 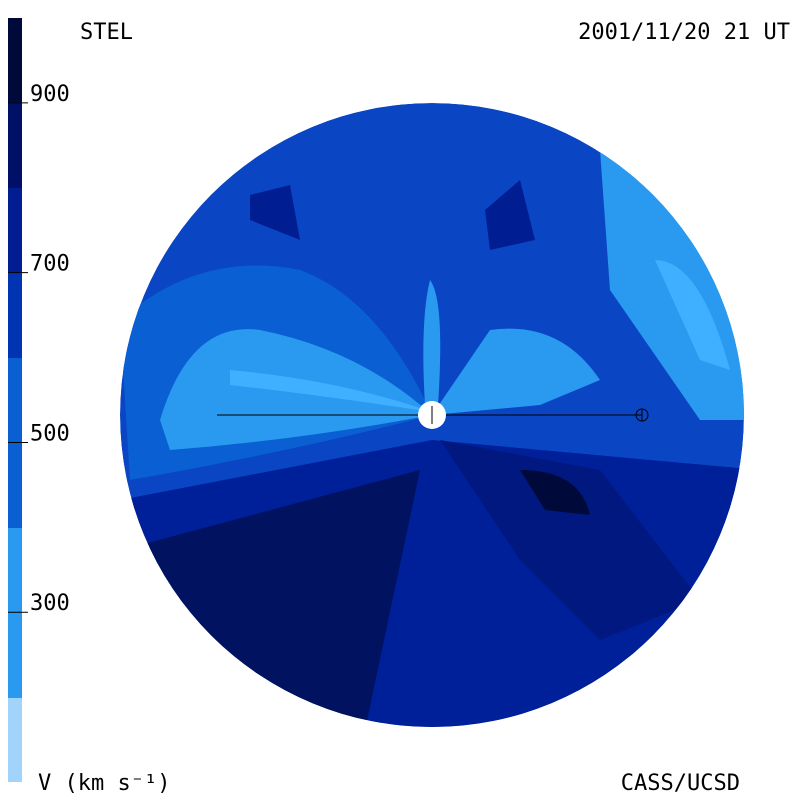 What do you see at coordinates (50, 433) in the screenshot?
I see `colorbar-tick-label: 500` at bounding box center [50, 433].